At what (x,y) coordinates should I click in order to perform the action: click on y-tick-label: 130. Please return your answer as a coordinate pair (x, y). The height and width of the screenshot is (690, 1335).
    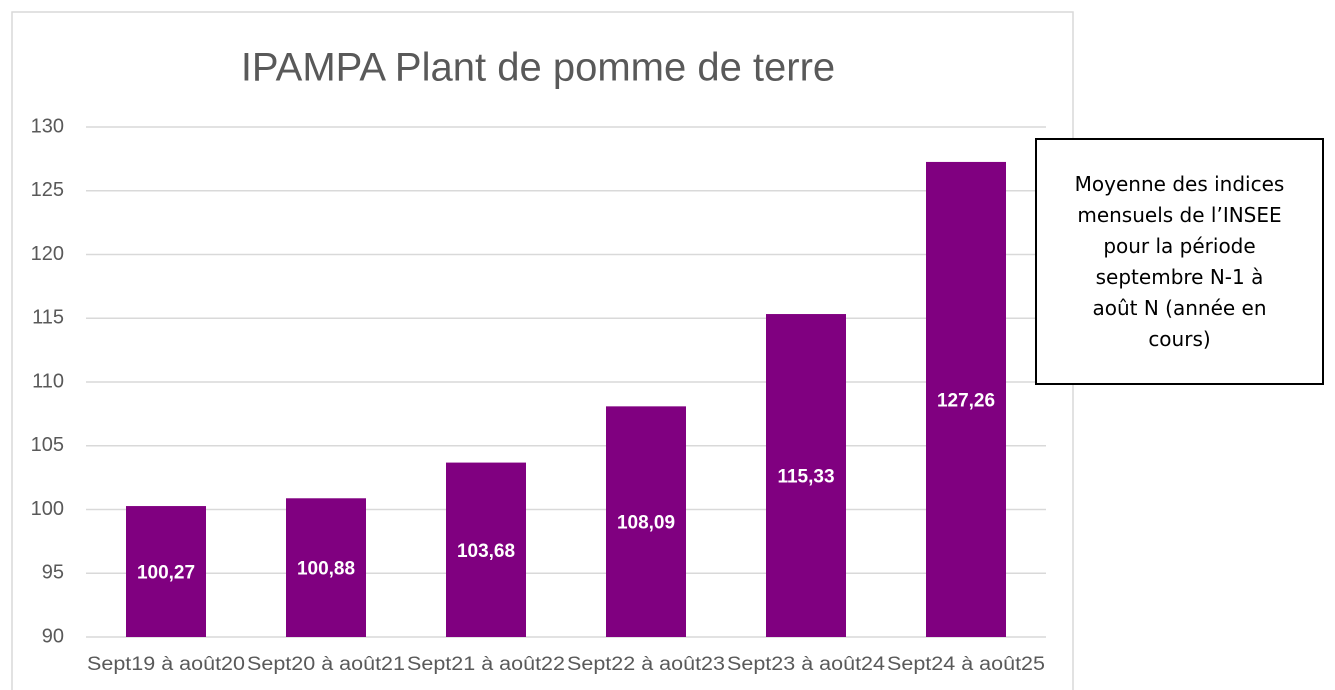
    Looking at the image, I should click on (47, 126).